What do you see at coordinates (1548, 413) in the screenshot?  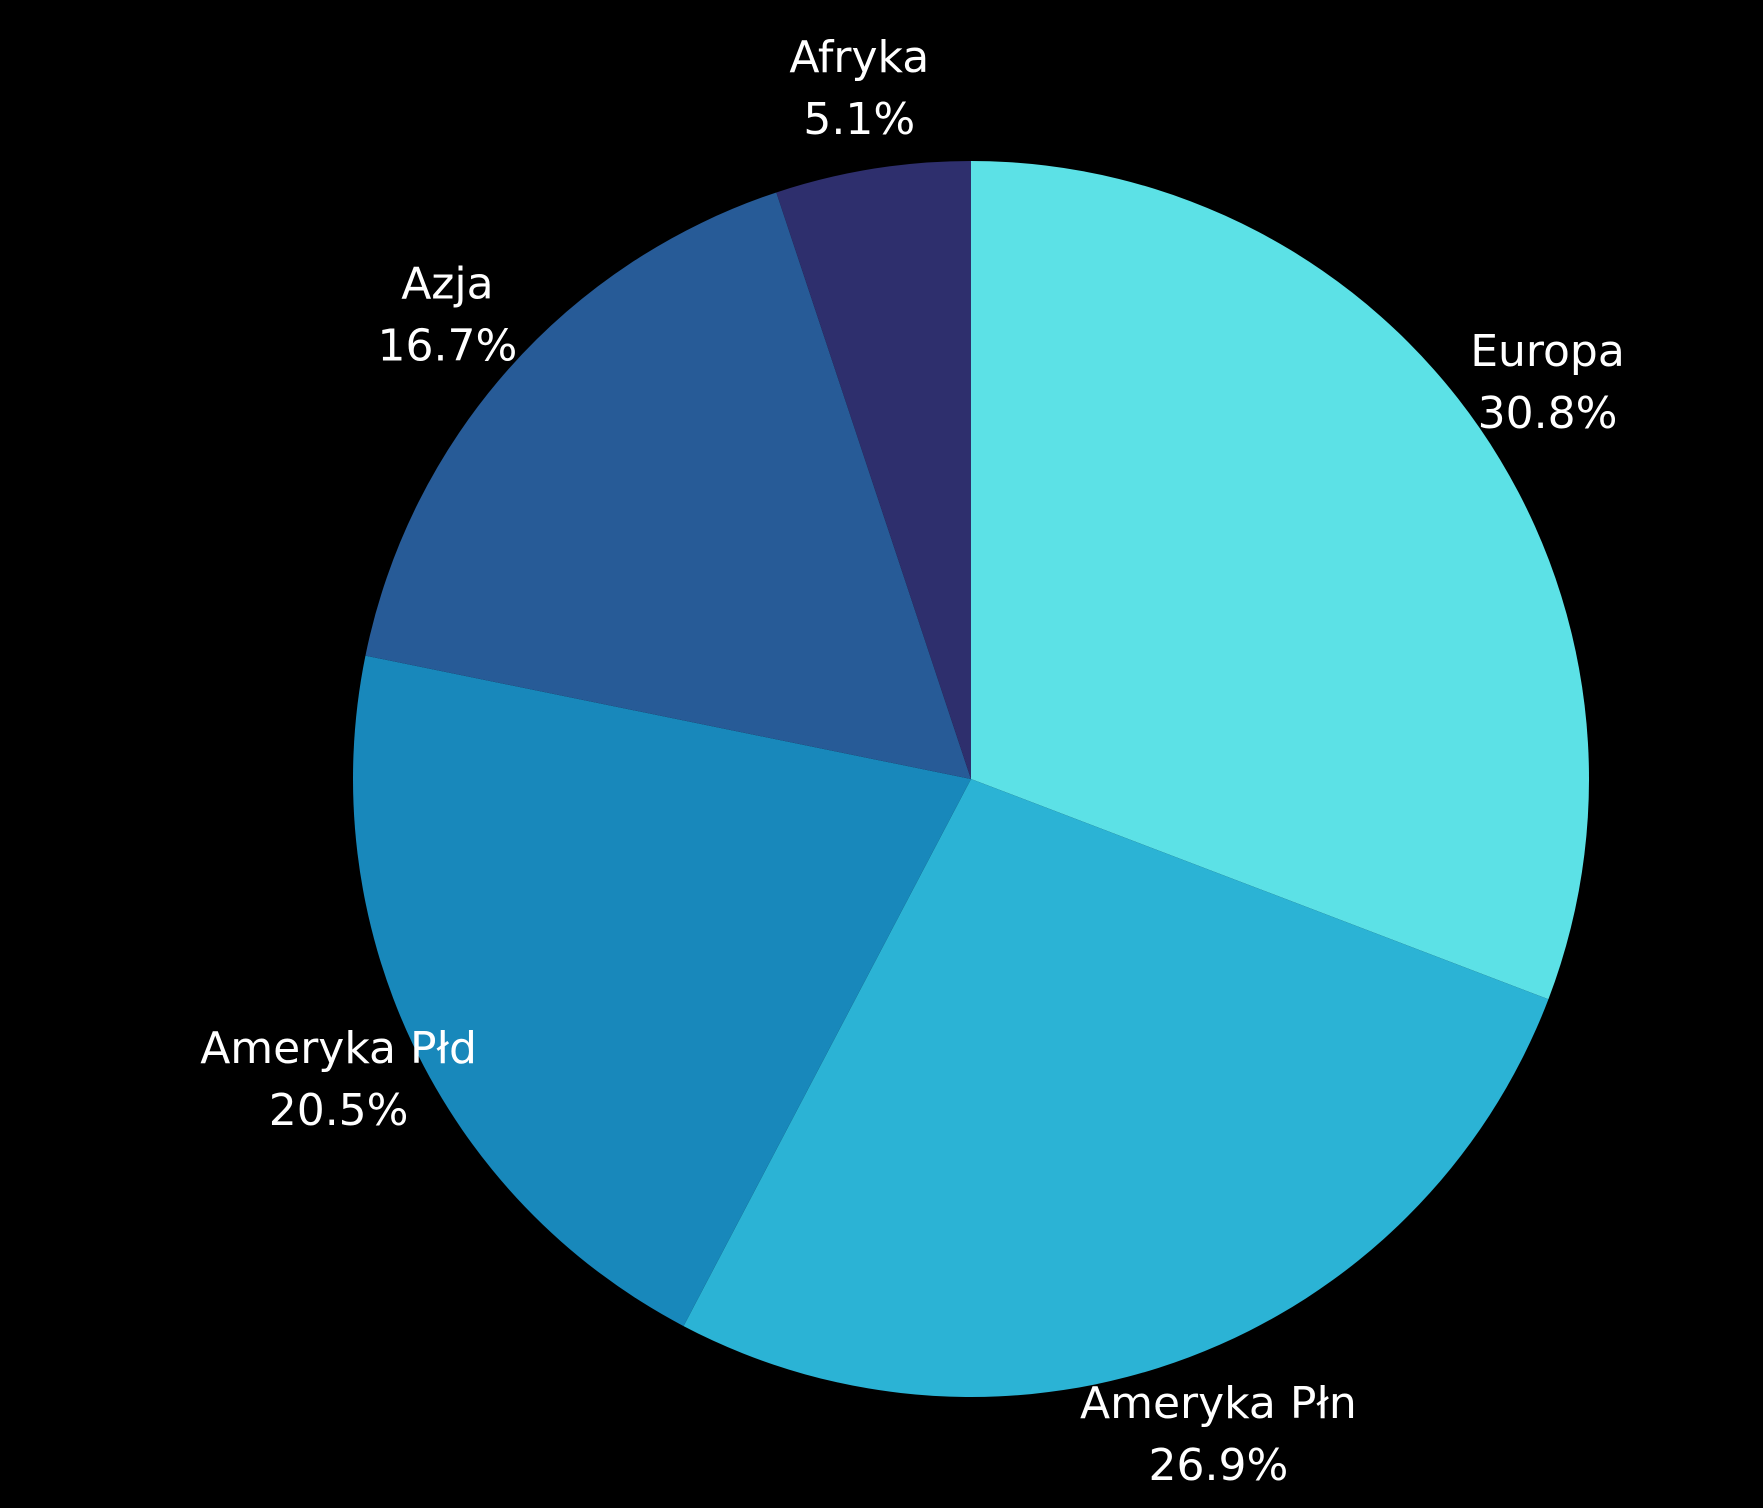 I see `slice-value-europa: 30.8%` at bounding box center [1548, 413].